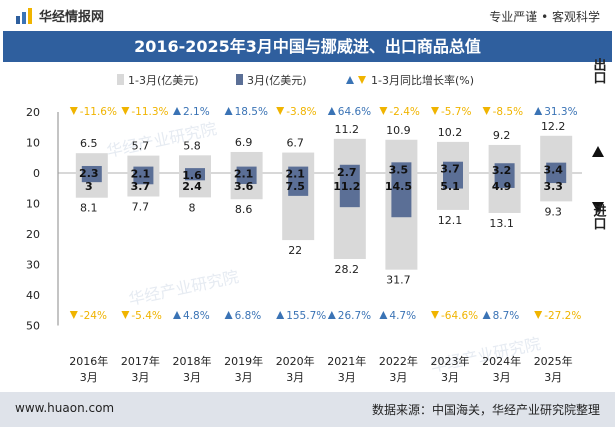 This screenshot has height=427, width=615. Describe the element at coordinates (120, 79) in the screenshot. I see `legend-swatch-cumulative` at that location.